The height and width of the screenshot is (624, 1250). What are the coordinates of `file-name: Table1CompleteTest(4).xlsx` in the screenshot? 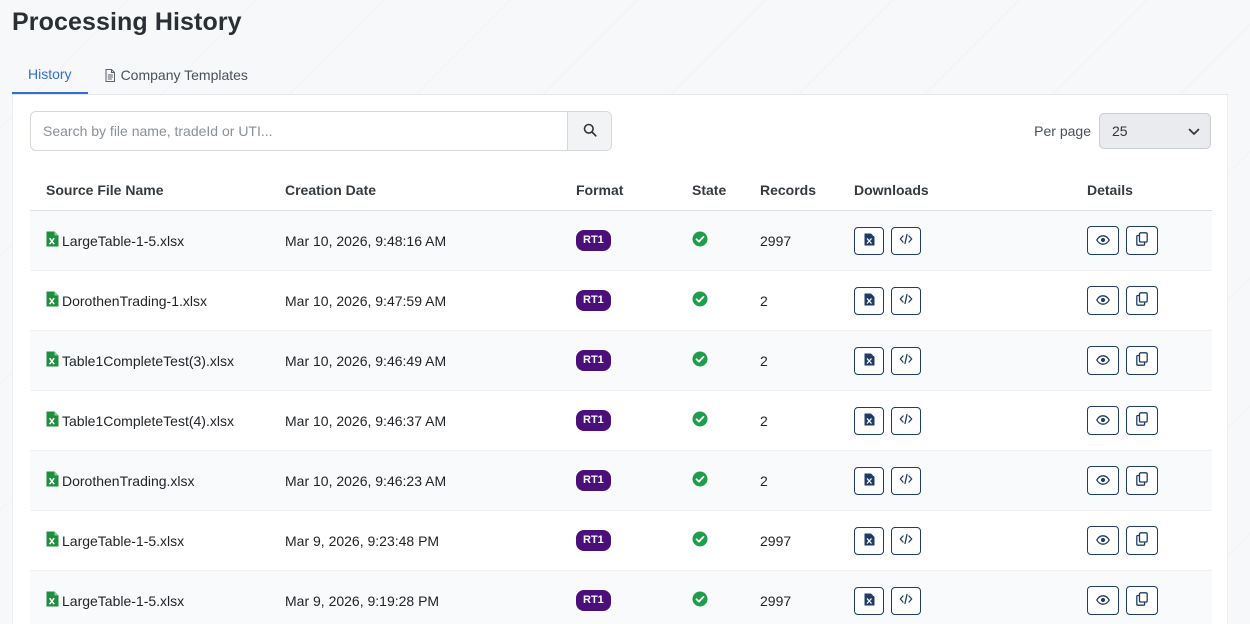 It's located at (148, 420).